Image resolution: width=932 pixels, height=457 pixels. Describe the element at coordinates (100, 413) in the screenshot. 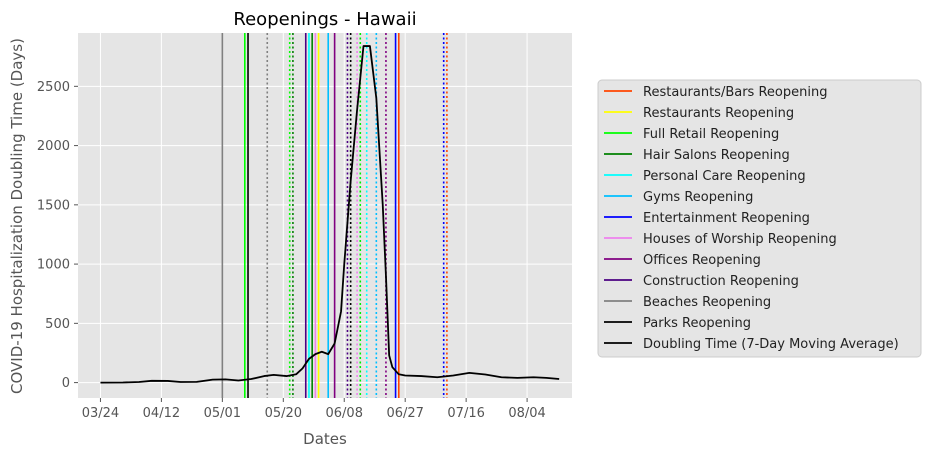

I see `x-tick-label: 03/24` at that location.